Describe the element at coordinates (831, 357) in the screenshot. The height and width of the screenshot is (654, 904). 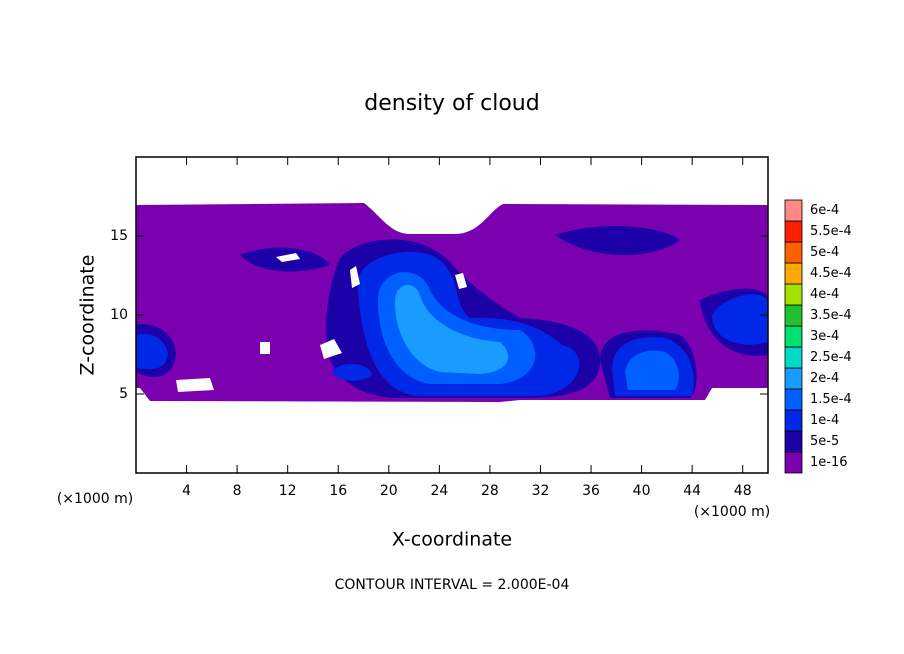
I see `colorbar-label: 2.5e-4` at that location.